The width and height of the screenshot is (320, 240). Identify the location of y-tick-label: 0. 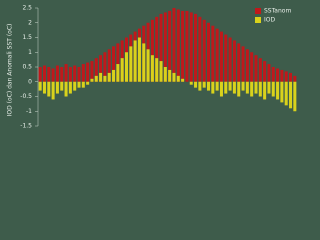
(30, 81).